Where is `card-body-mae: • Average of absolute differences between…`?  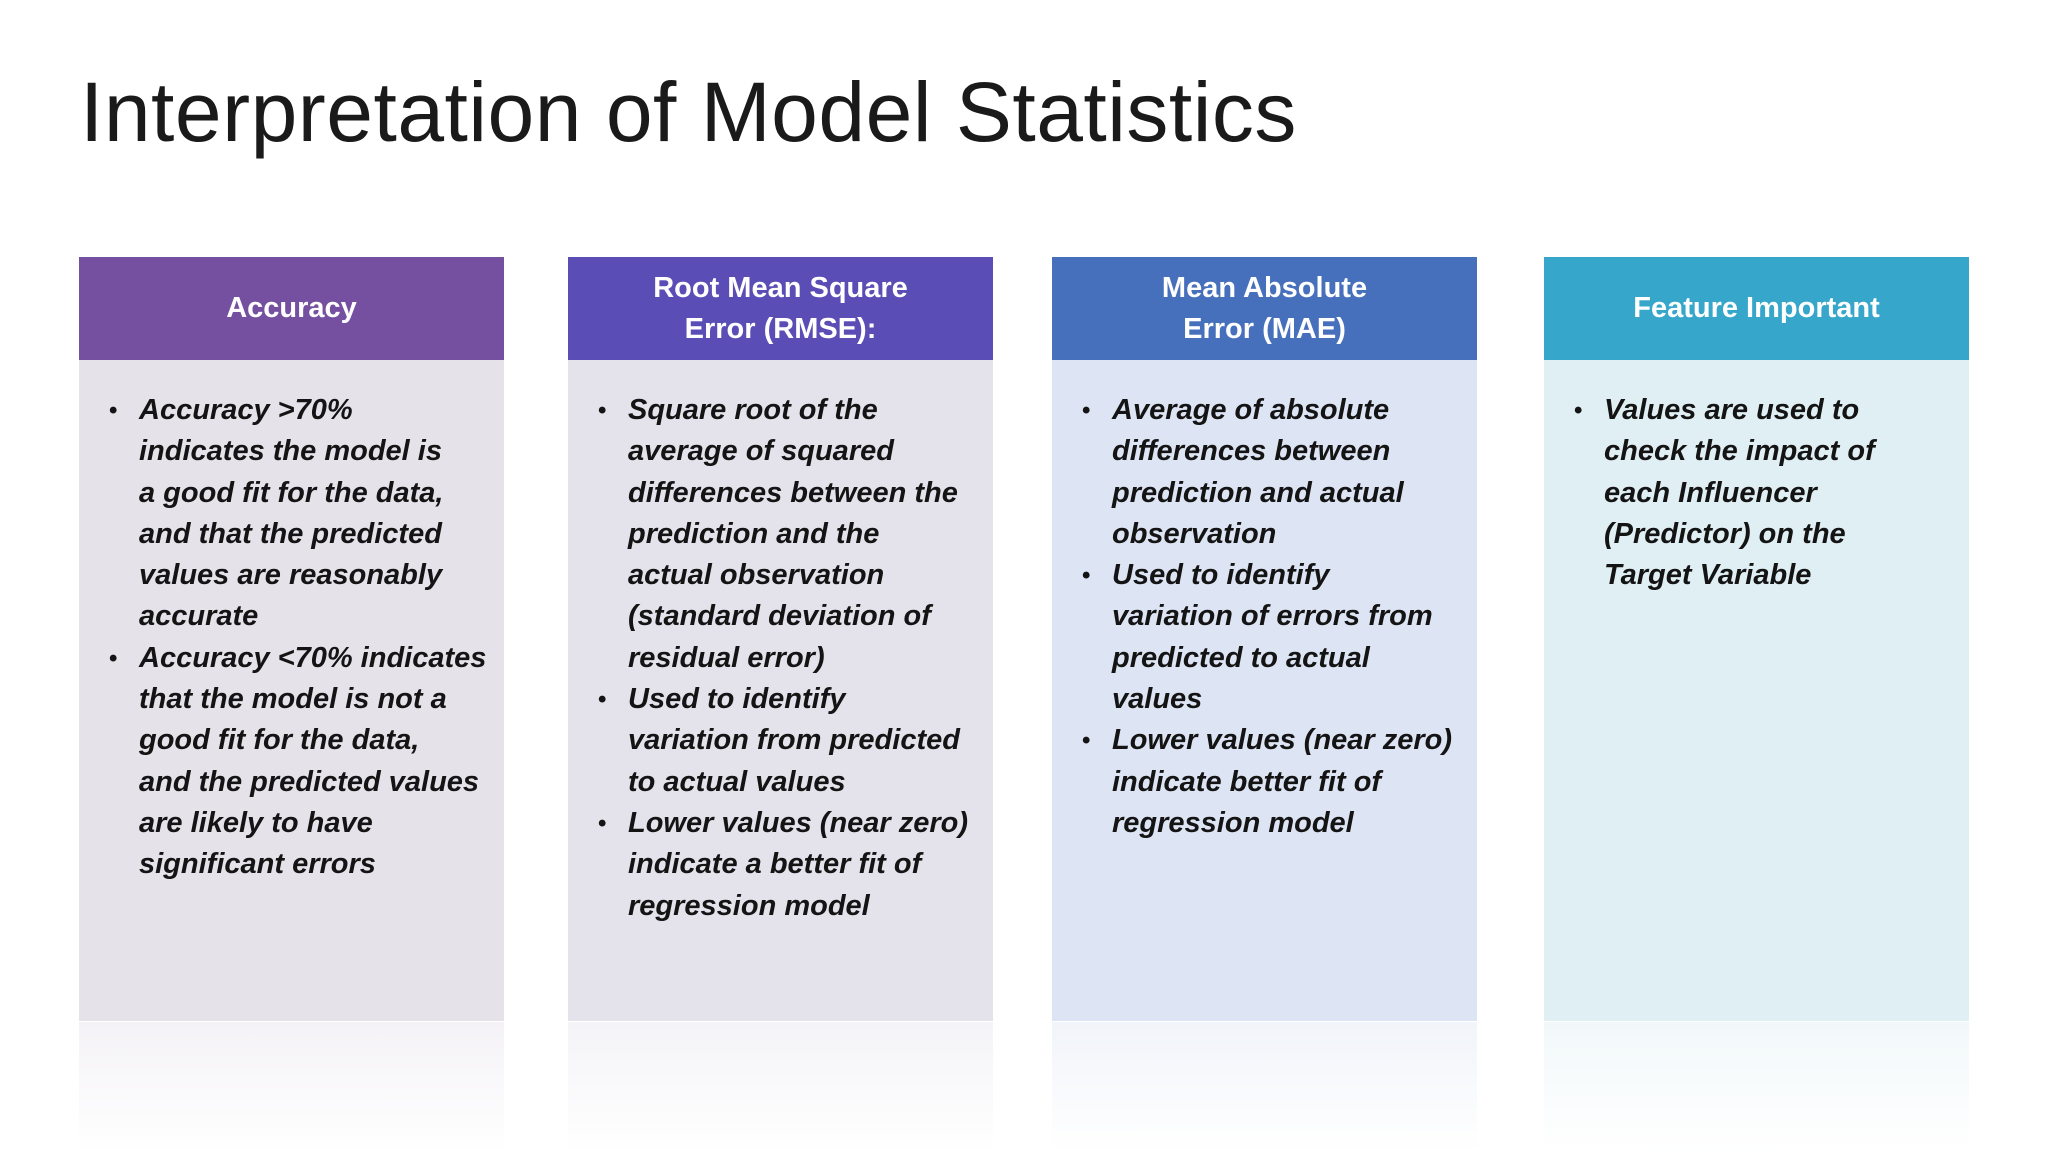 card-body-mae: • Average of absolute differences between… is located at coordinates (1264, 690).